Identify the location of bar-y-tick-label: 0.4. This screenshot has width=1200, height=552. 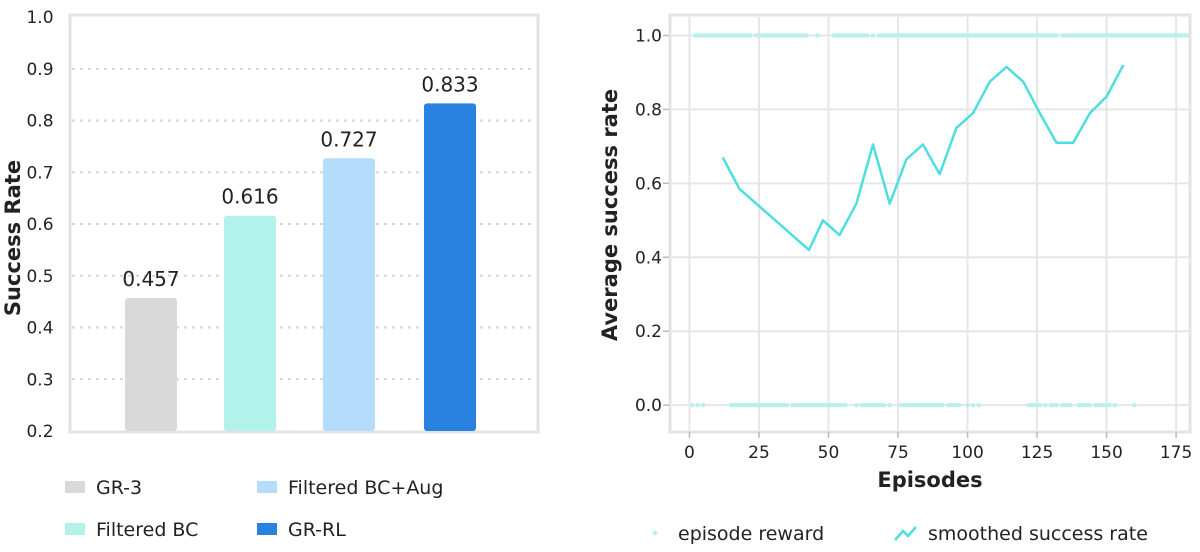
(39, 329).